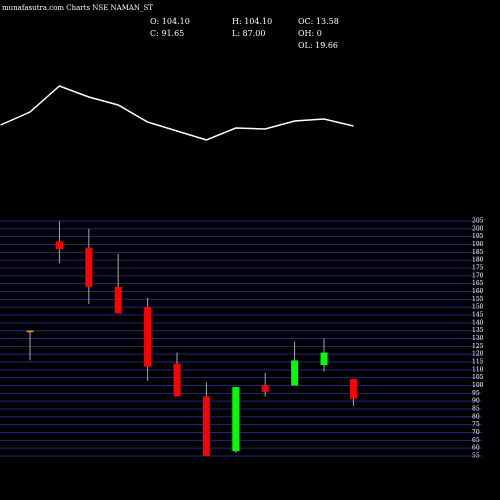  Describe the element at coordinates (478, 268) in the screenshot. I see `y-tick-label: 175` at that location.